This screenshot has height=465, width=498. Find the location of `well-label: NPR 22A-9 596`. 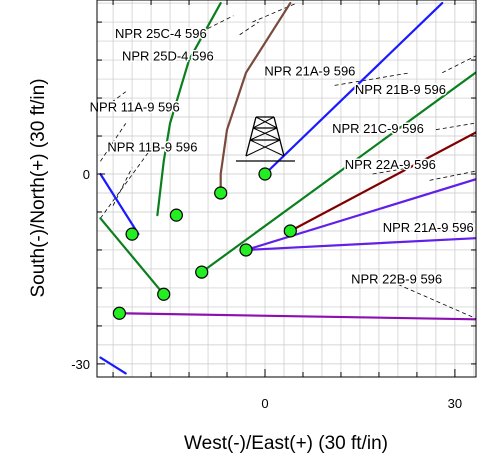

well-label: NPR 22A-9 596 is located at coordinates (390, 164).